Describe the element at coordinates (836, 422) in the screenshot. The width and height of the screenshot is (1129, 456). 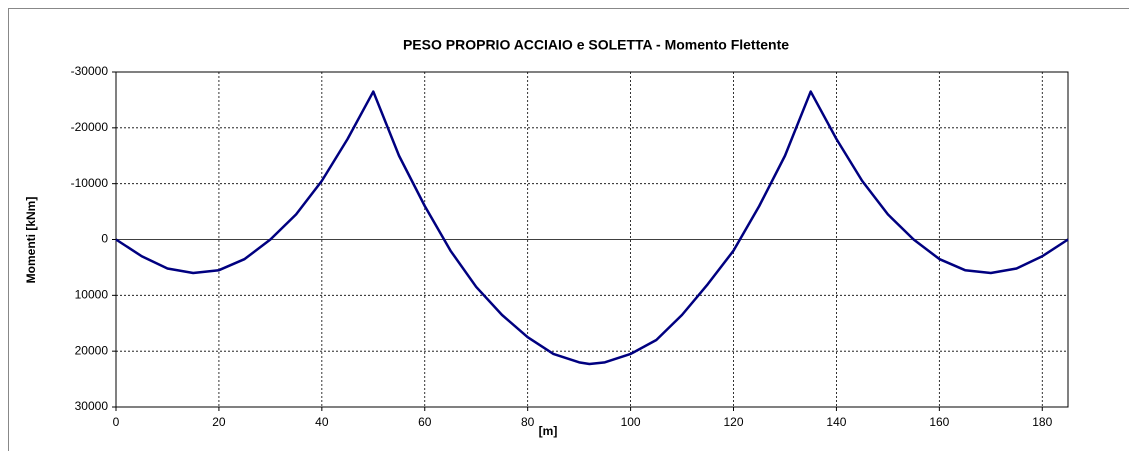
I see `x-tick-label: 140` at that location.